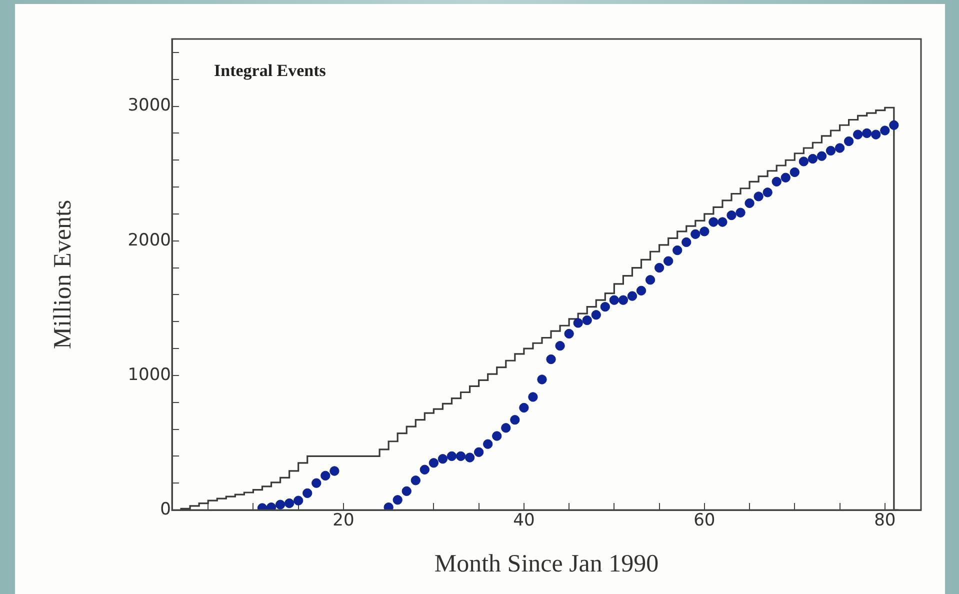 The image size is (959, 594). Describe the element at coordinates (149, 106) in the screenshot. I see `y-tick-label: 3000` at that location.